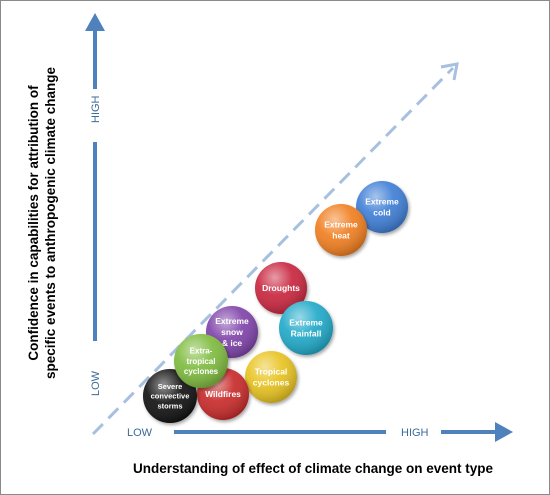 The image size is (550, 495). Describe the element at coordinates (223, 394) in the screenshot. I see `bubble-label-wildfires: Wildfires` at that location.